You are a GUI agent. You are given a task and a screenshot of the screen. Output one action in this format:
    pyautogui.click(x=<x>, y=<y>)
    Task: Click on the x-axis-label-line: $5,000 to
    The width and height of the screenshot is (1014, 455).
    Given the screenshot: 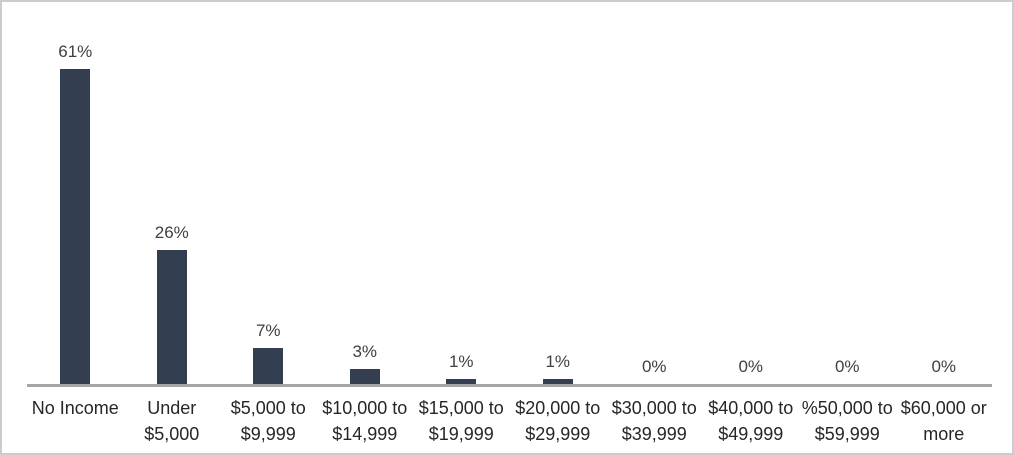 What is the action you would take?
    pyautogui.click(x=268, y=408)
    